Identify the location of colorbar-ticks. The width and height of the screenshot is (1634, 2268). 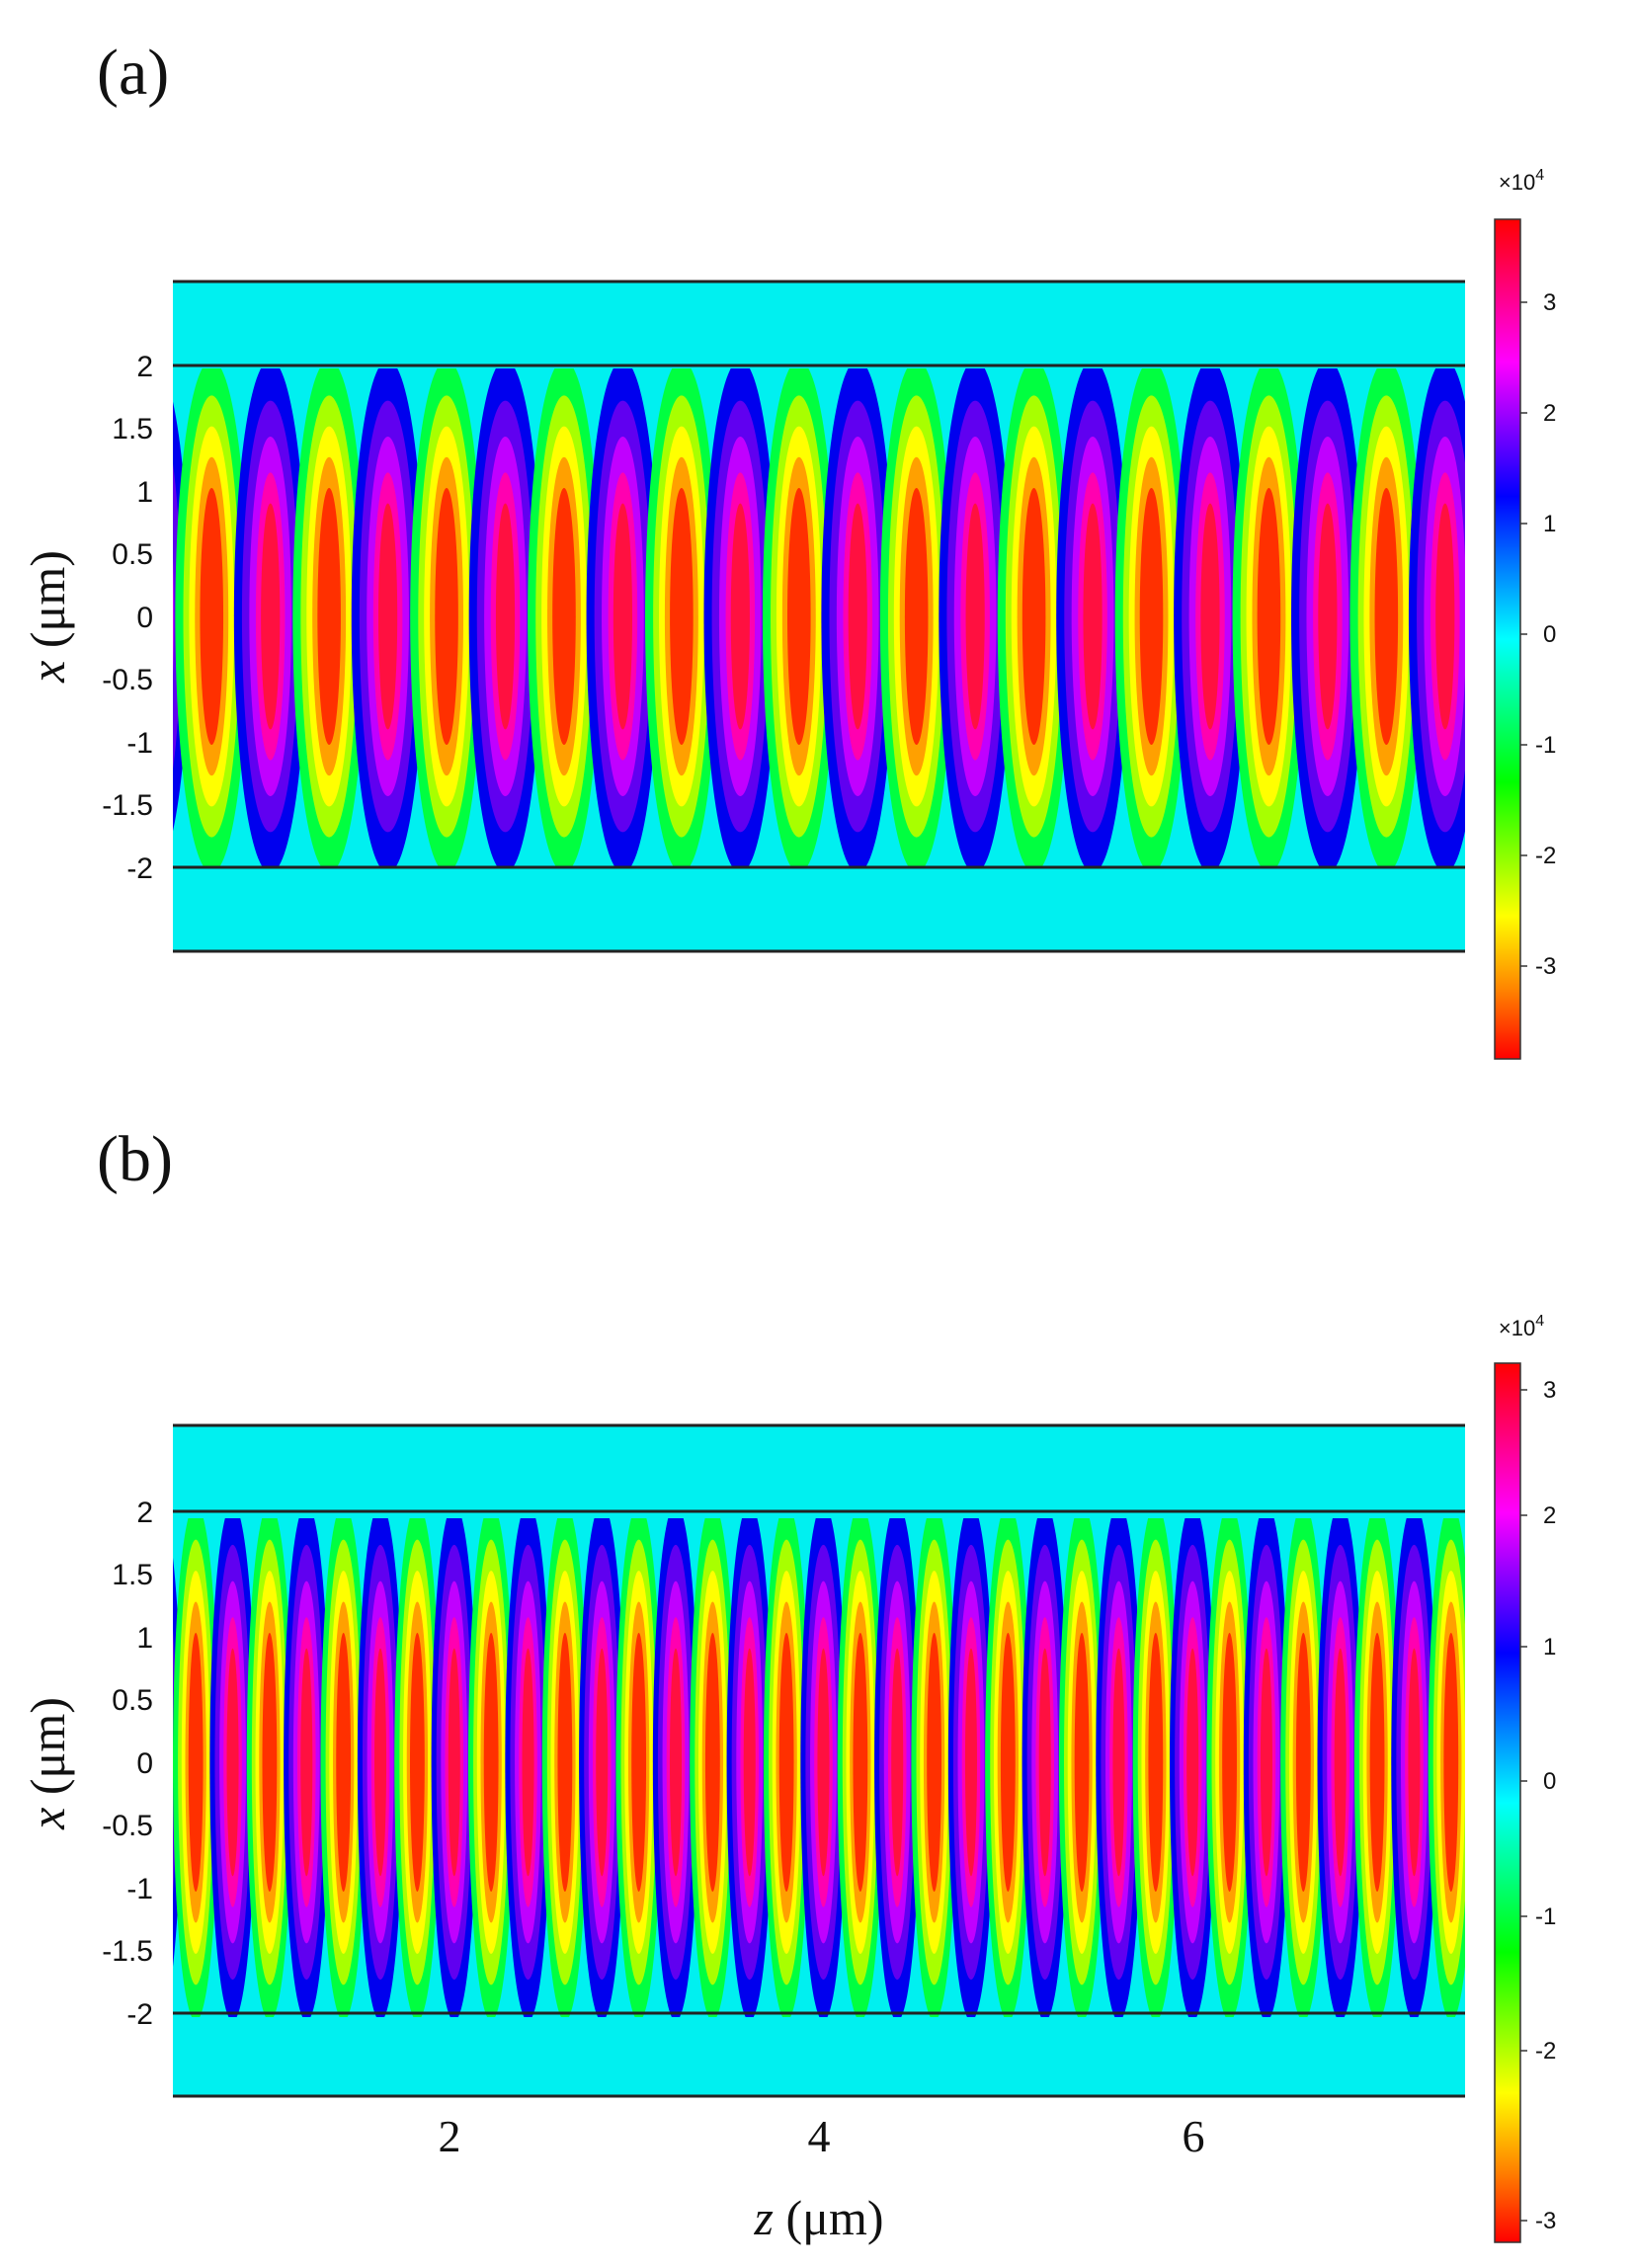
(1523, 1806).